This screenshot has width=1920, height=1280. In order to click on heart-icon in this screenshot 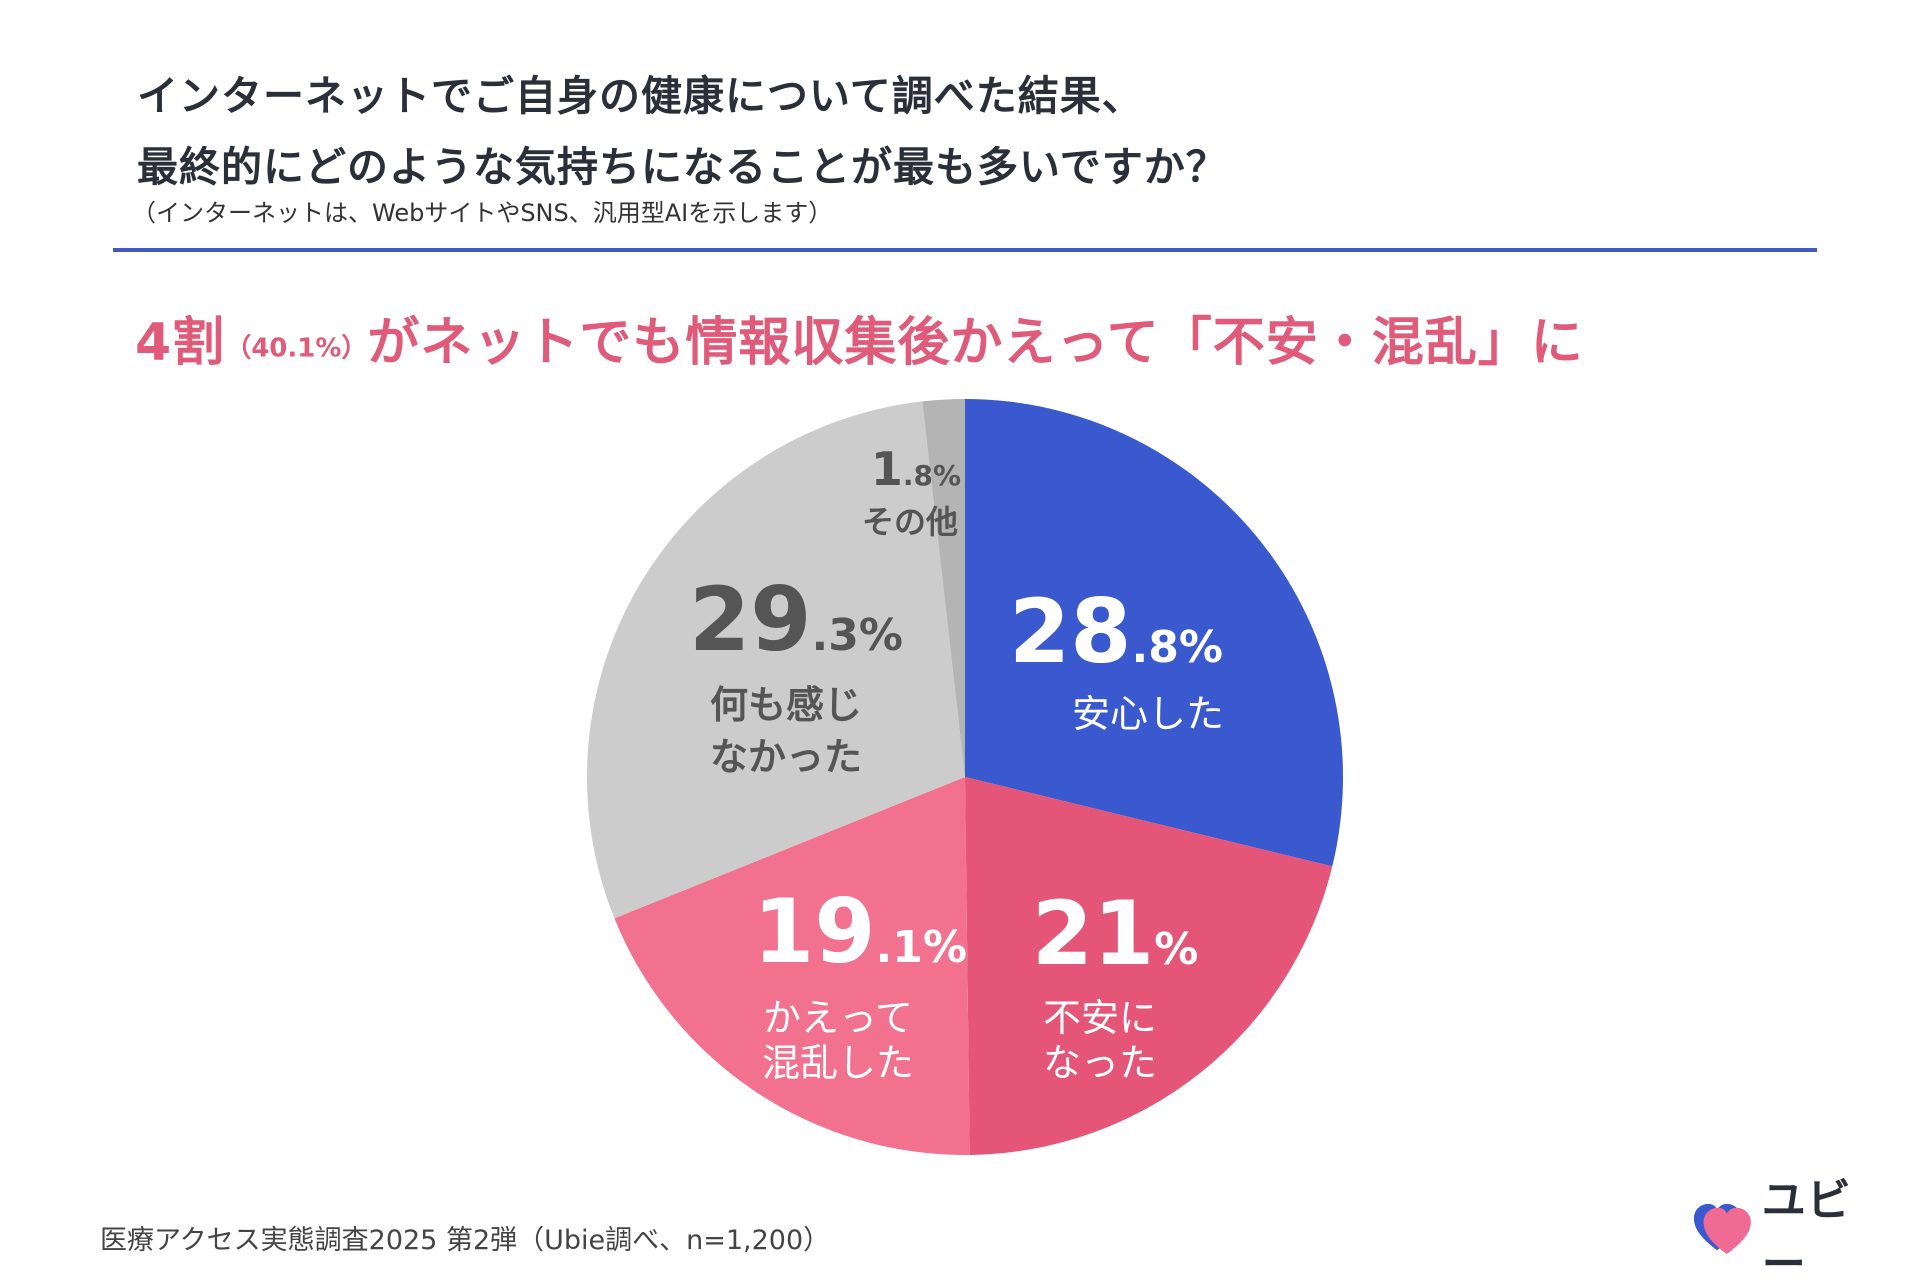, I will do `click(1722, 1229)`.